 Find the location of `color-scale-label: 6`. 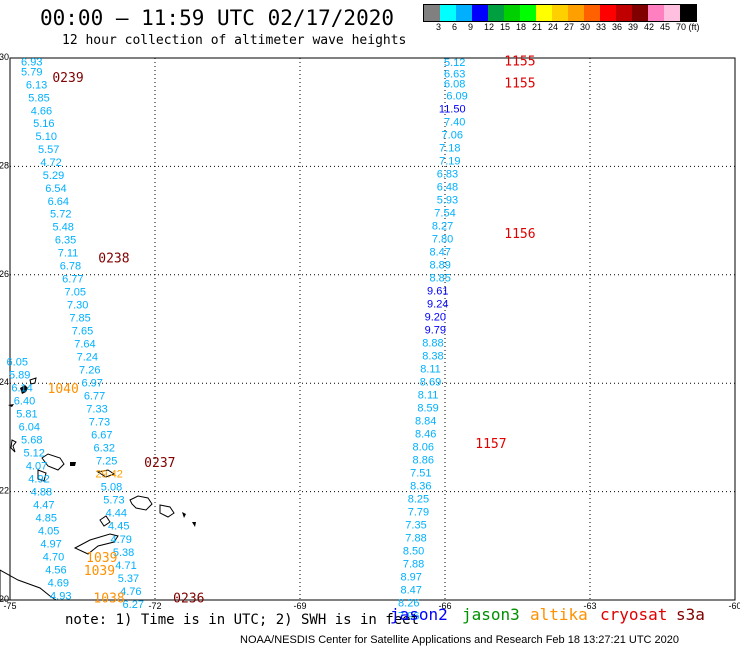

color-scale-label: 6 is located at coordinates (455, 27).